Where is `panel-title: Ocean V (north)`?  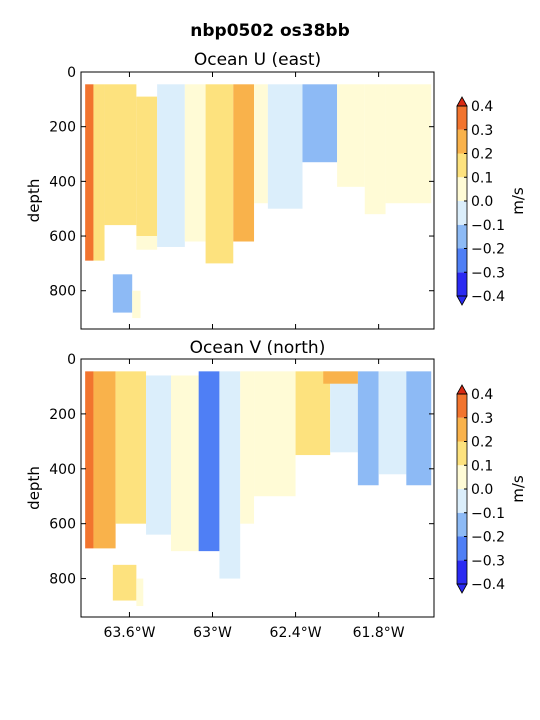 panel-title: Ocean V (north) is located at coordinates (258, 348).